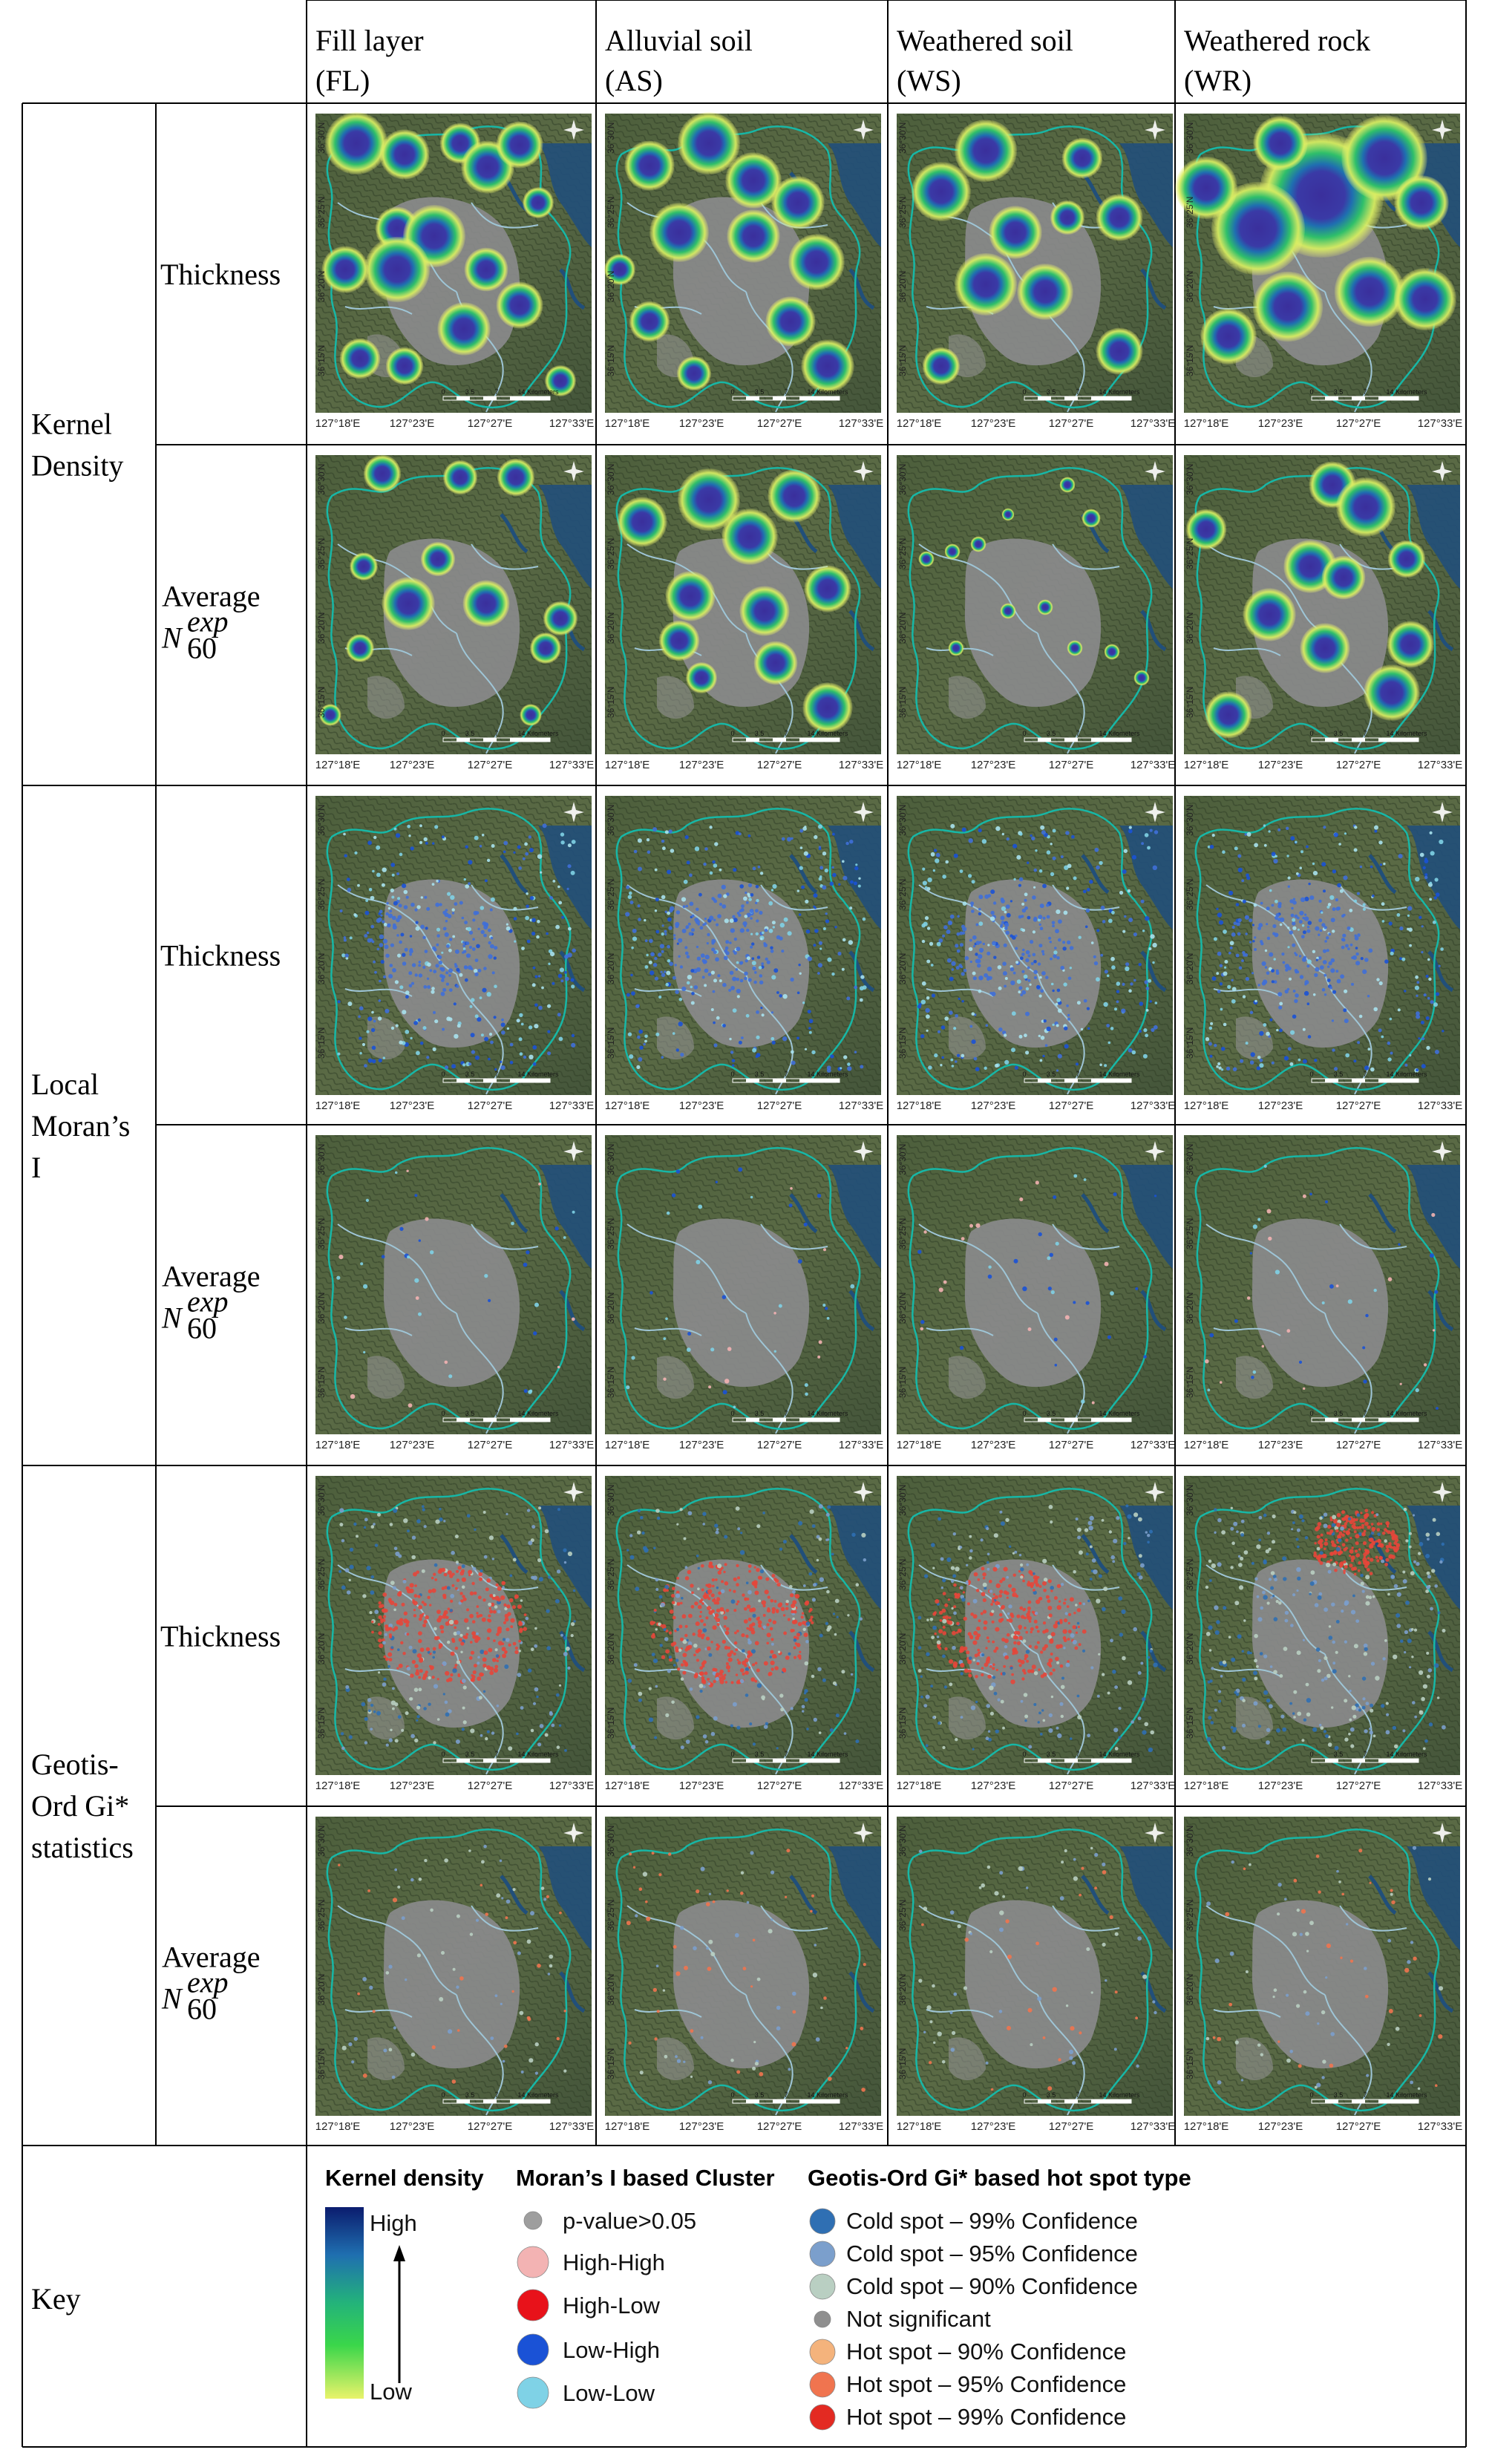 The height and width of the screenshot is (2464, 1492). What do you see at coordinates (344, 2303) in the screenshot?
I see `kernel-density-gradient` at bounding box center [344, 2303].